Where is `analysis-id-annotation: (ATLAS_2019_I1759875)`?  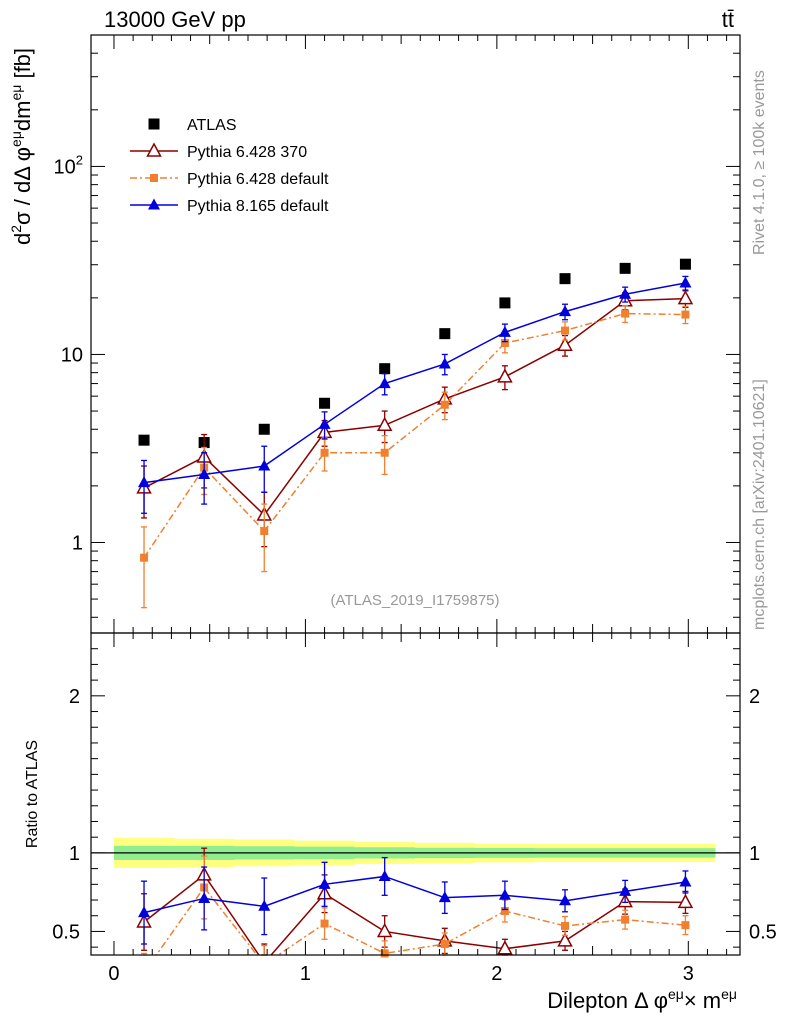
analysis-id-annotation: (ATLAS_2019_I1759875) is located at coordinates (414, 600).